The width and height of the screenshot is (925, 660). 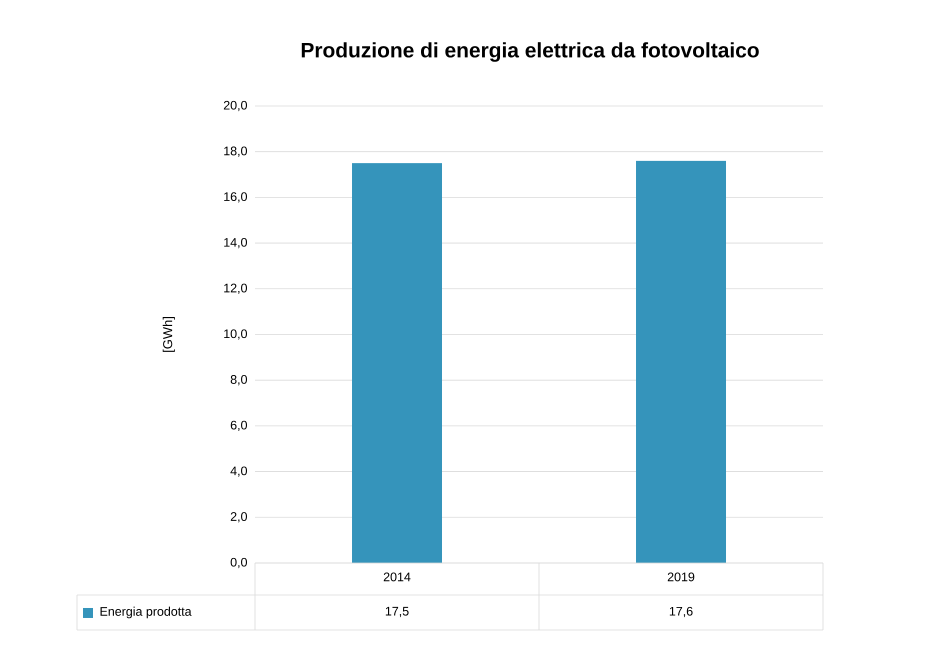 What do you see at coordinates (397, 612) in the screenshot?
I see `data-label: 17,5` at bounding box center [397, 612].